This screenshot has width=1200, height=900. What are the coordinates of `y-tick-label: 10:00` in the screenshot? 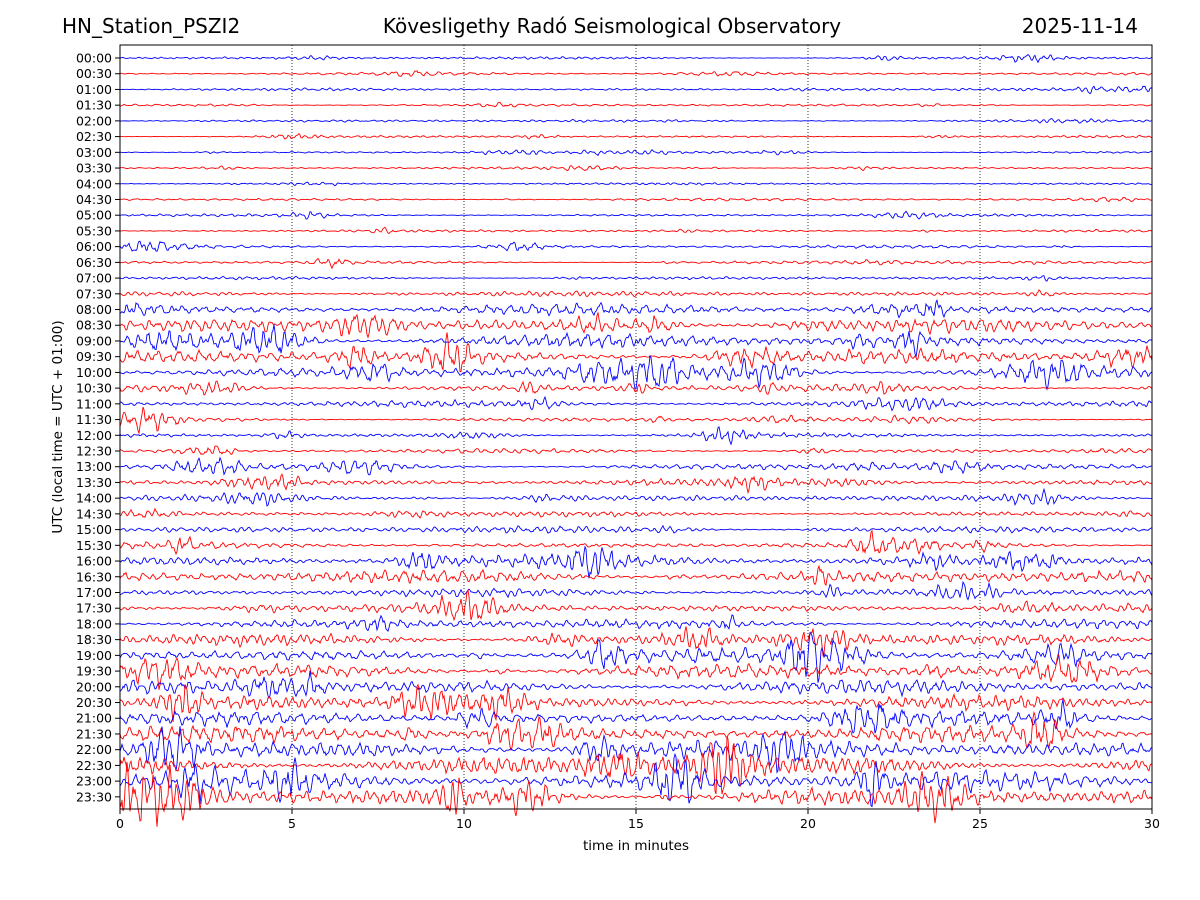 It's located at (94, 372).